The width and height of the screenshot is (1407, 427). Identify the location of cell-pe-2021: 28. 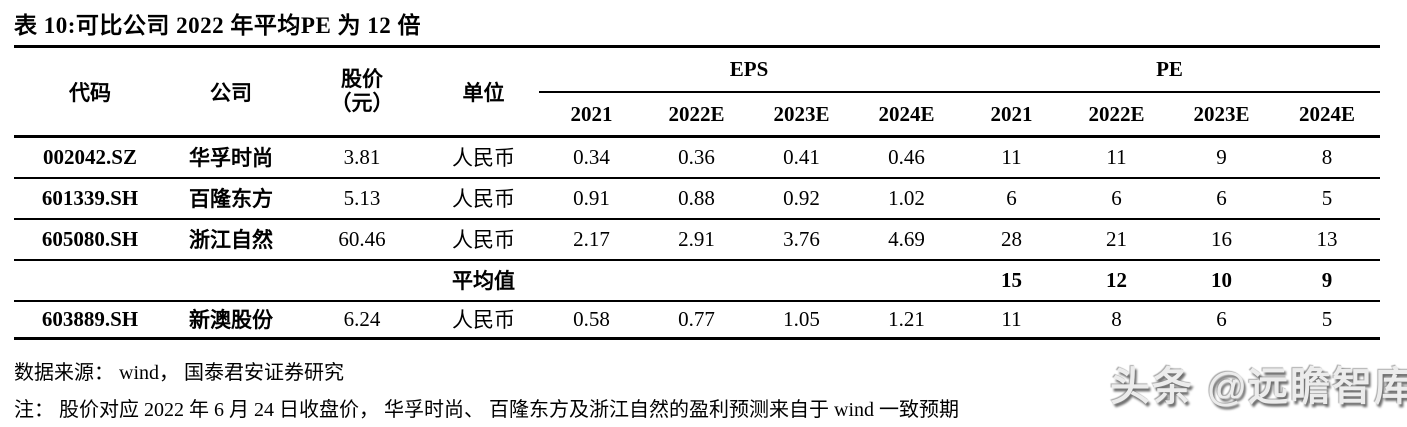
(1012, 238).